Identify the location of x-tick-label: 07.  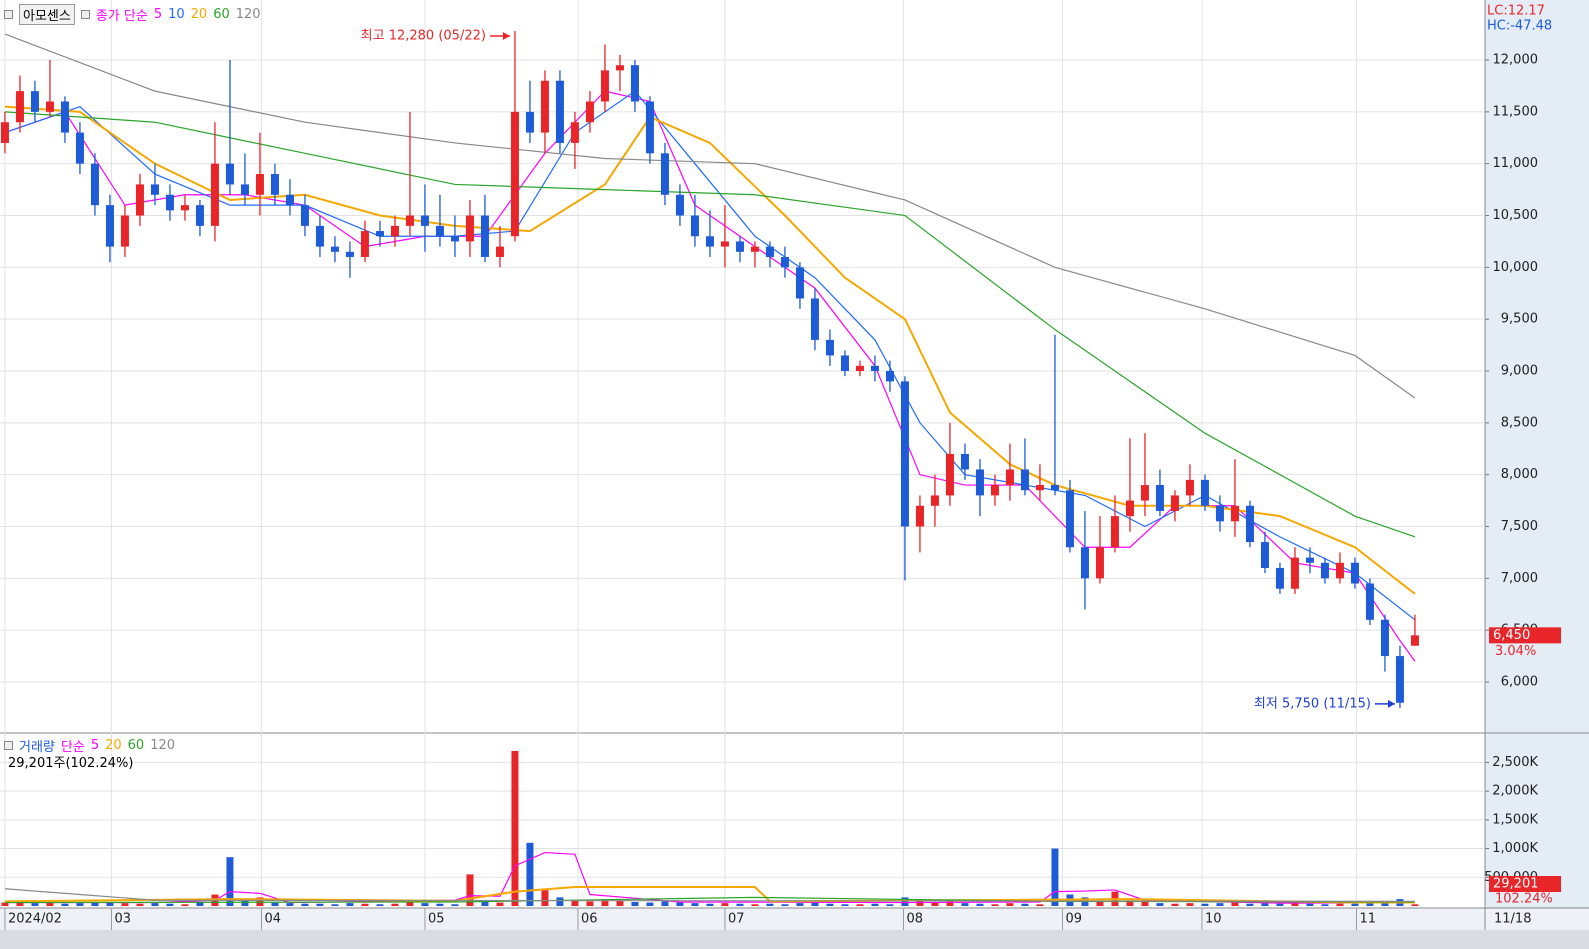
(736, 919).